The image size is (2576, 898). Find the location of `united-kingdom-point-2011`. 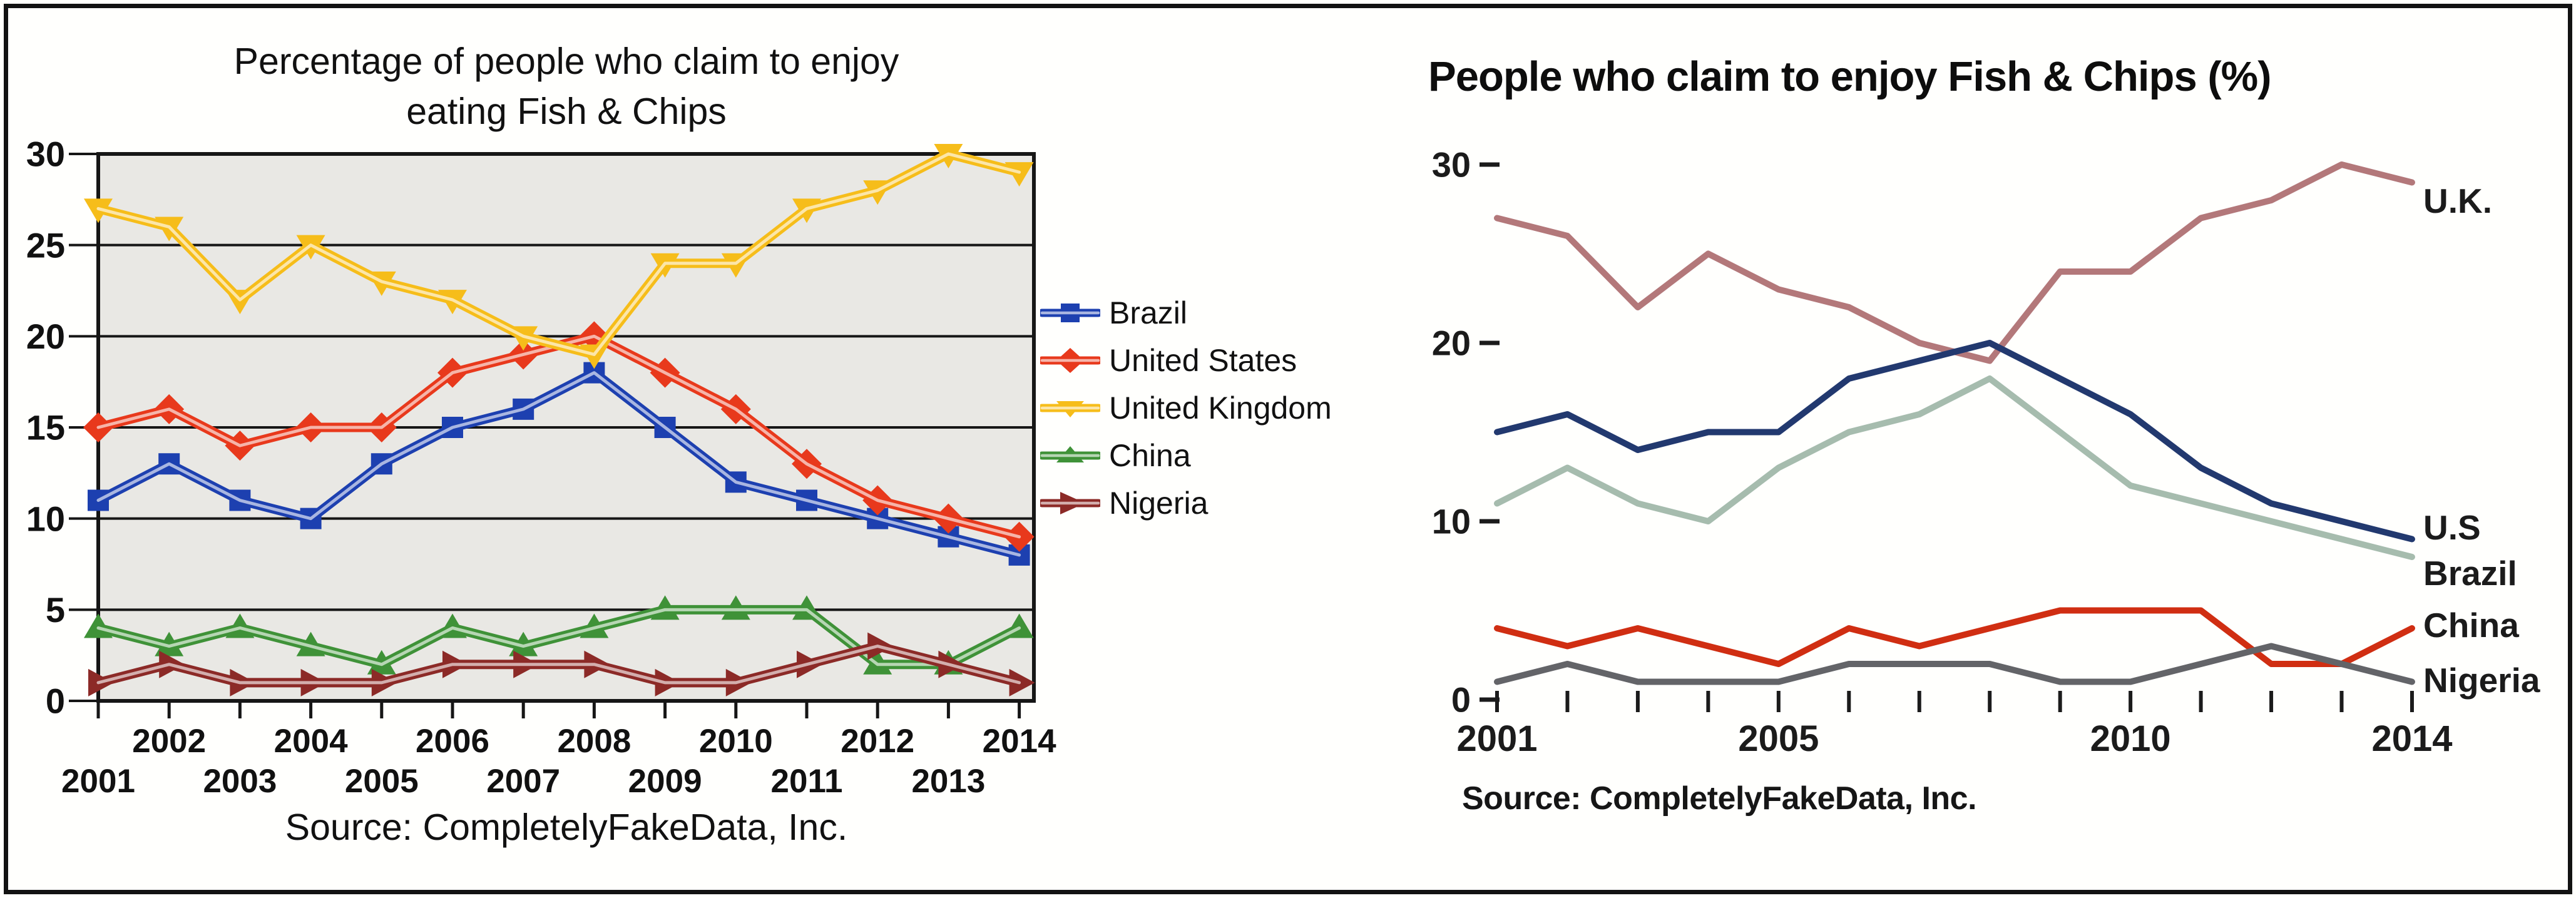

united-kingdom-point-2011 is located at coordinates (806, 210).